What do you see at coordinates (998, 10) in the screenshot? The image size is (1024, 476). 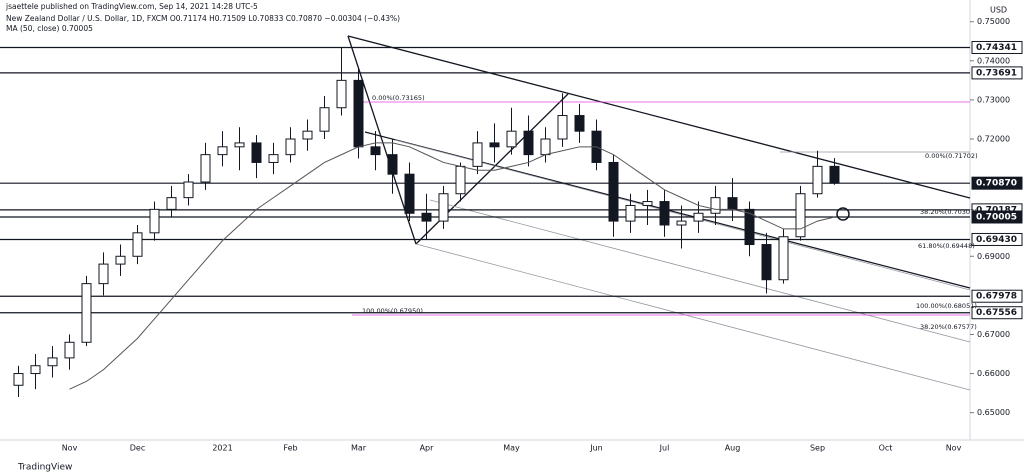 I see `currency: USD` at bounding box center [998, 10].